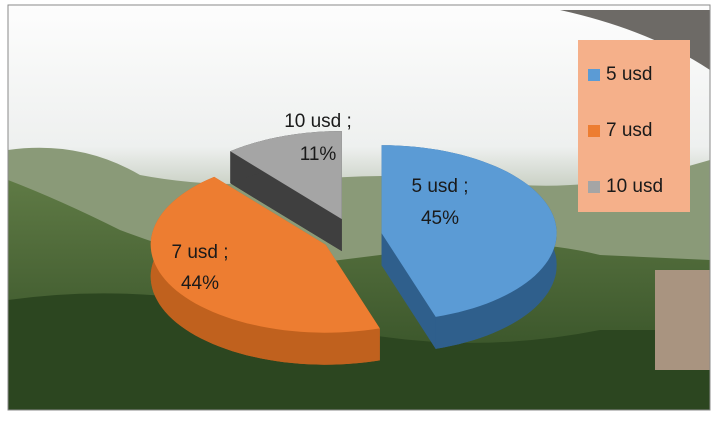 This screenshot has height=423, width=718. I want to click on data-label-category: 10 usd, so click(312, 121).